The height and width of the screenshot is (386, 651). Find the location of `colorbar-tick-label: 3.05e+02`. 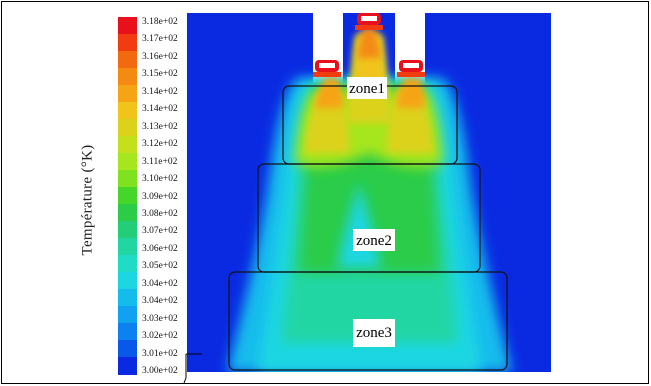

colorbar-tick-label: 3.05e+02 is located at coordinates (160, 266).